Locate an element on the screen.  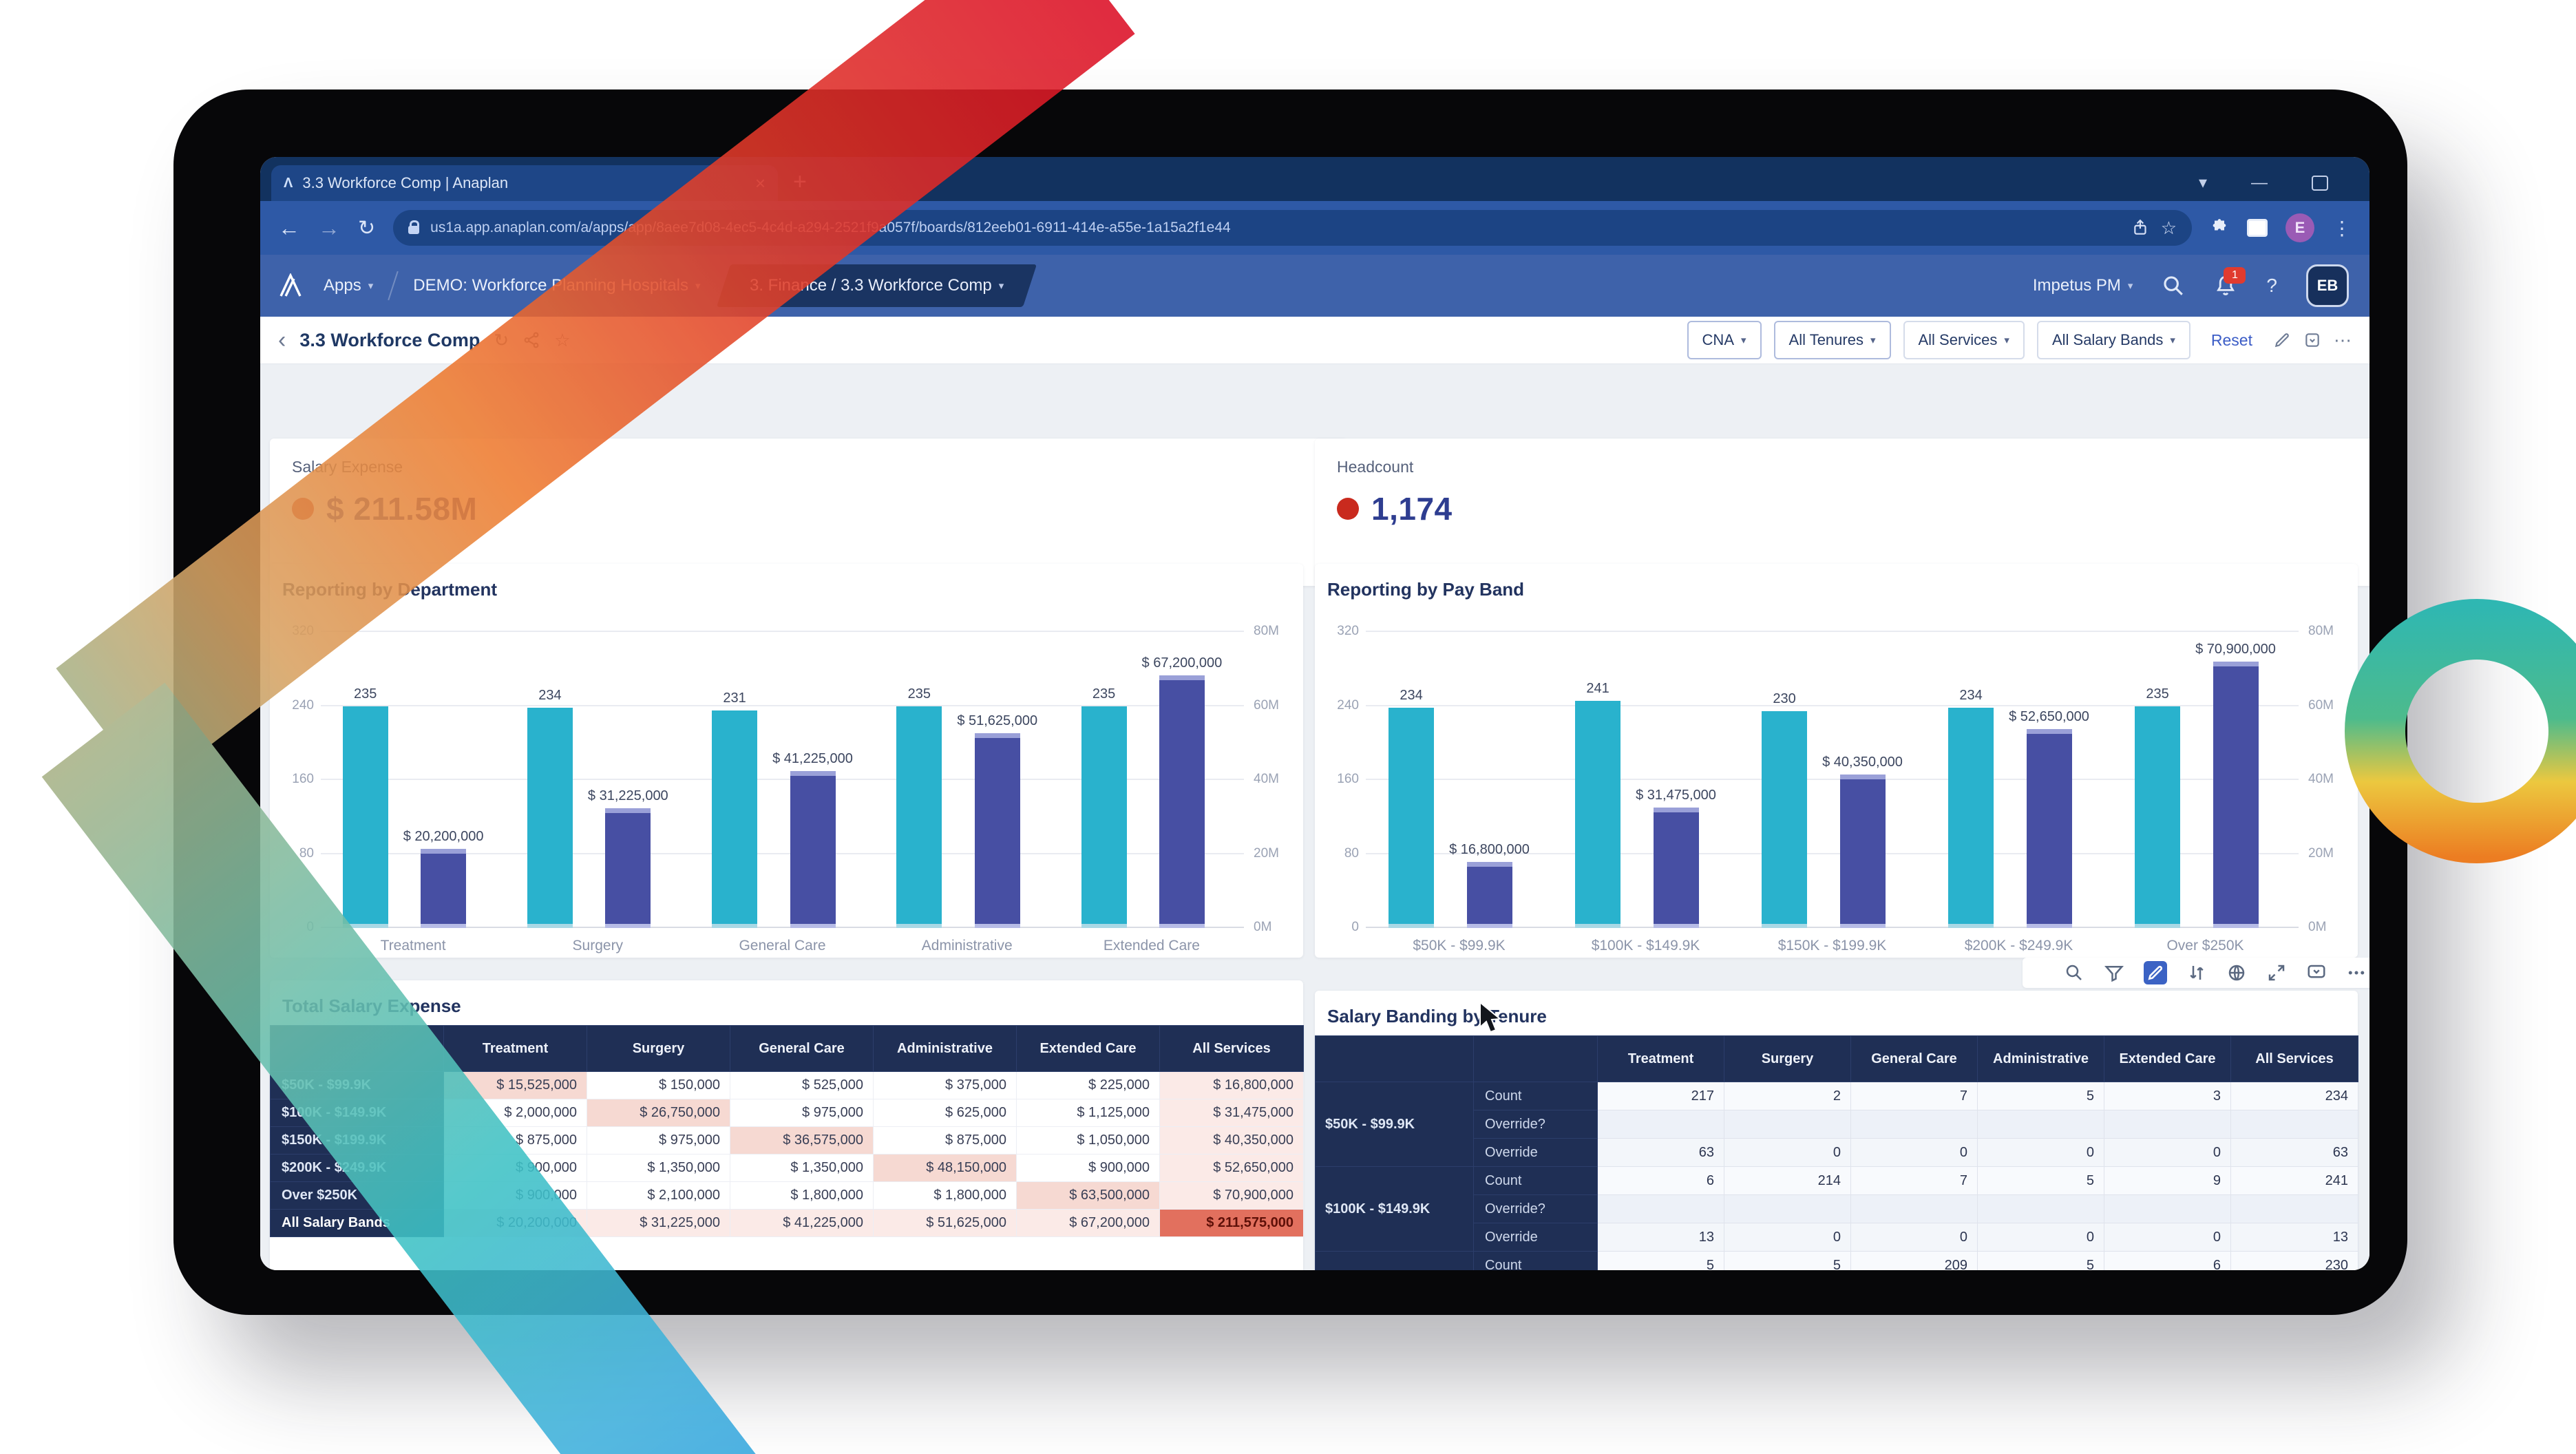
grid-cell: 230 is located at coordinates (2294, 1260).